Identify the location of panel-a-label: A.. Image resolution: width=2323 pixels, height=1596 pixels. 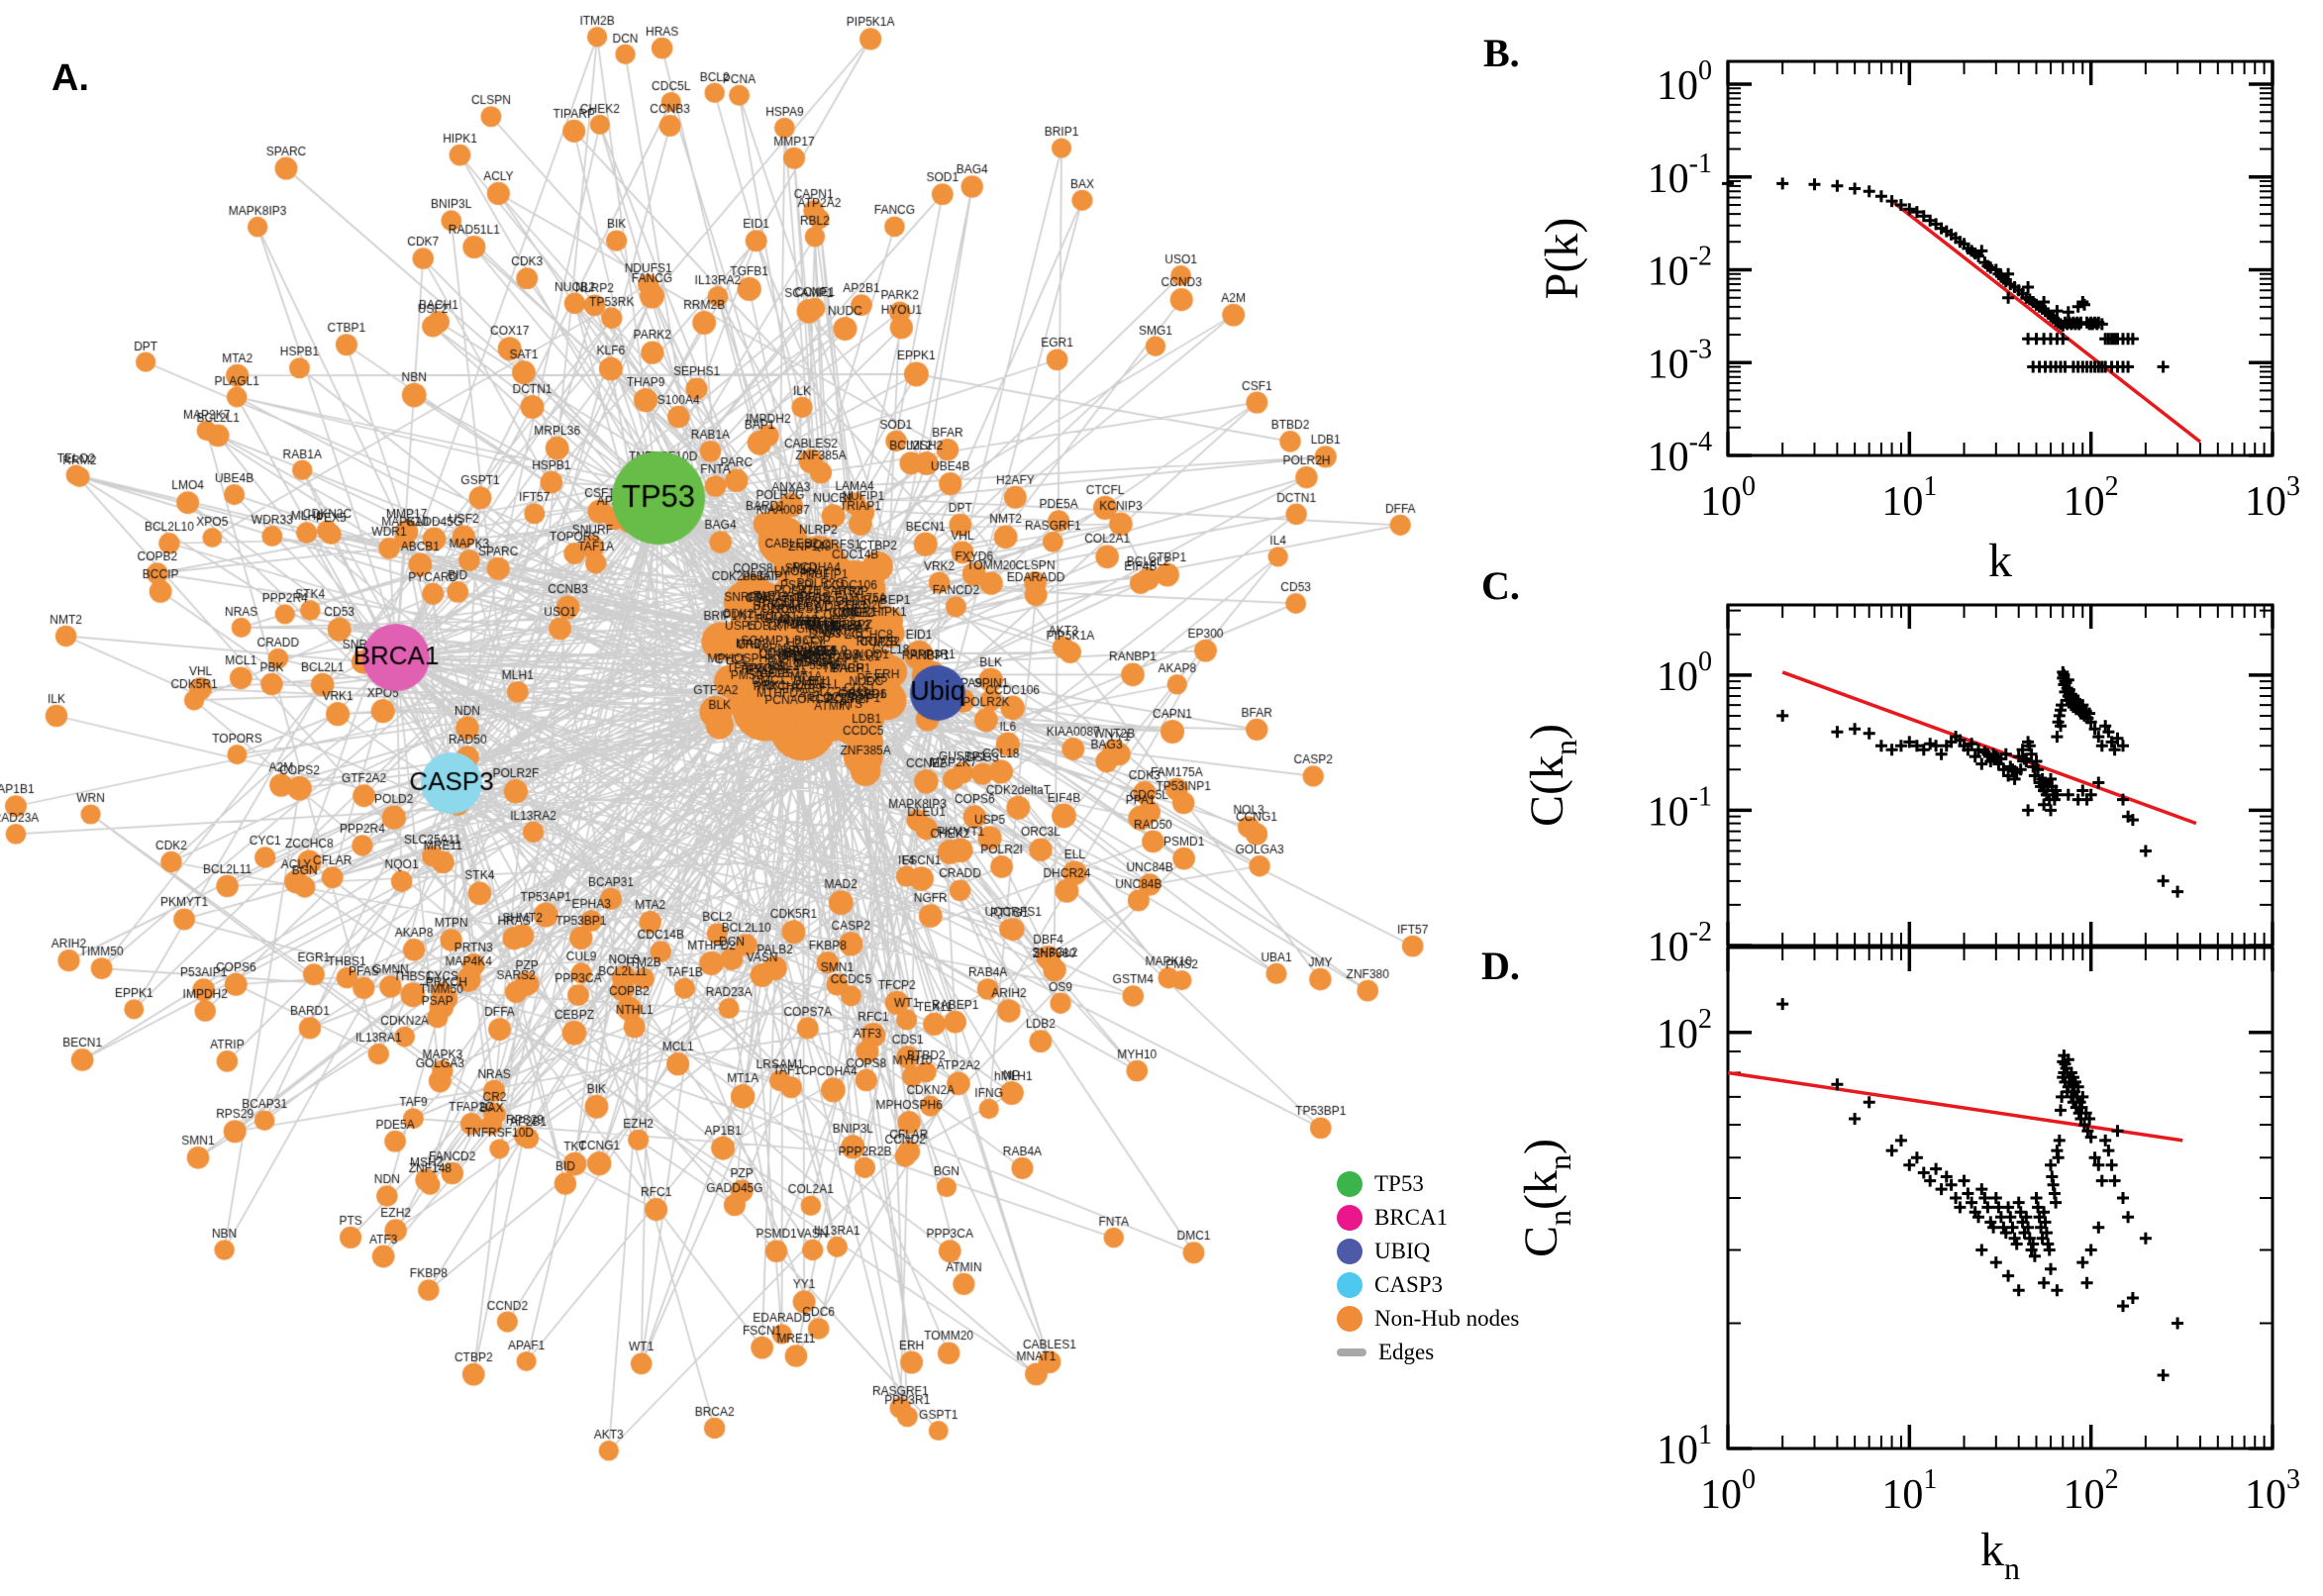
(70, 78).